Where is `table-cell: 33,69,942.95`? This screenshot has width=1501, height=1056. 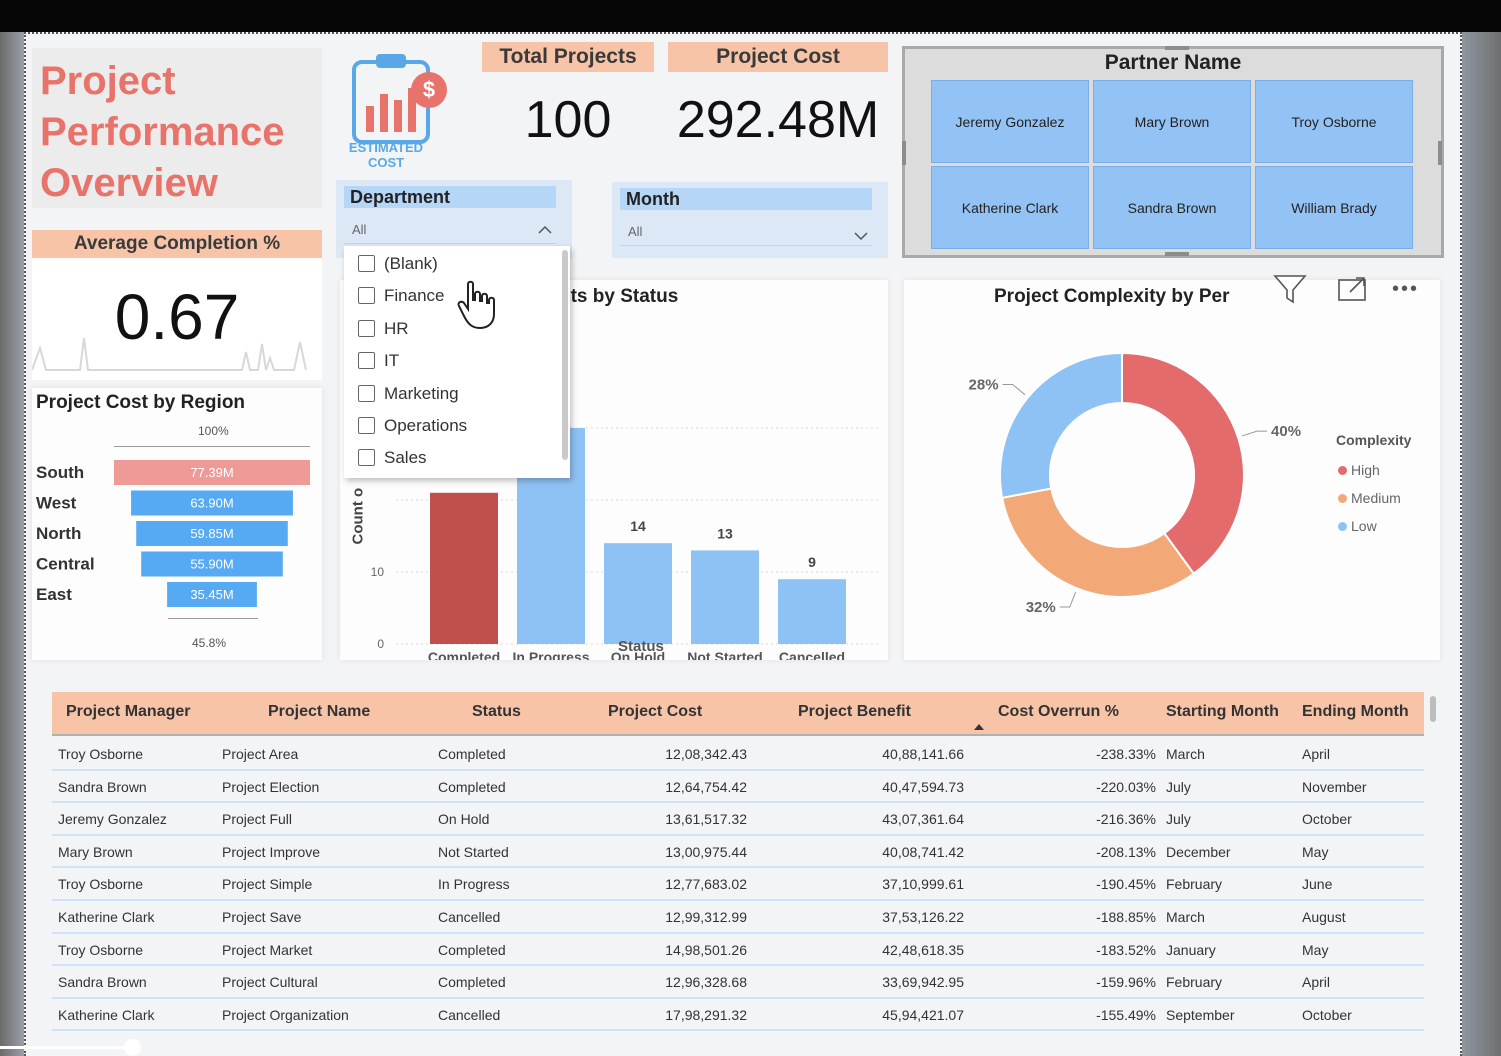
table-cell: 33,69,942.95 is located at coordinates (923, 982).